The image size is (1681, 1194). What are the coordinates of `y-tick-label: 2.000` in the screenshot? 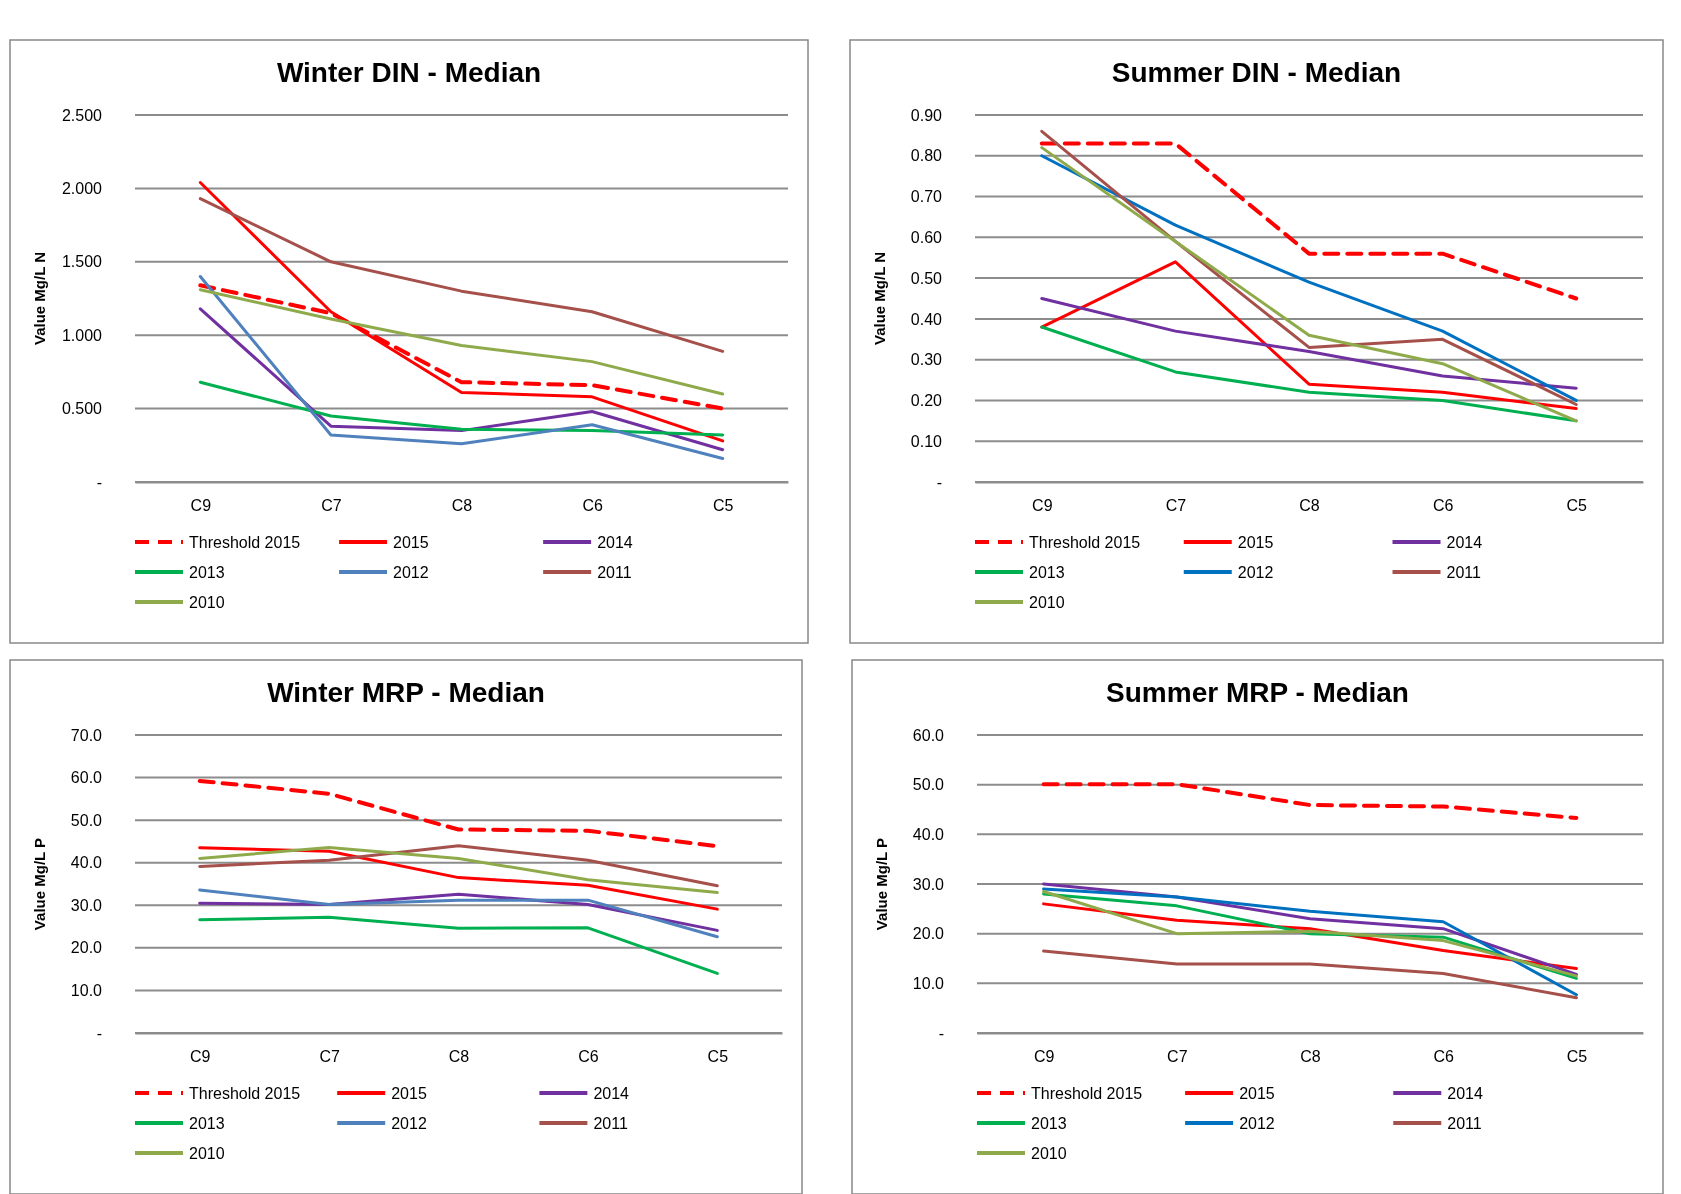 It's located at (82, 189).